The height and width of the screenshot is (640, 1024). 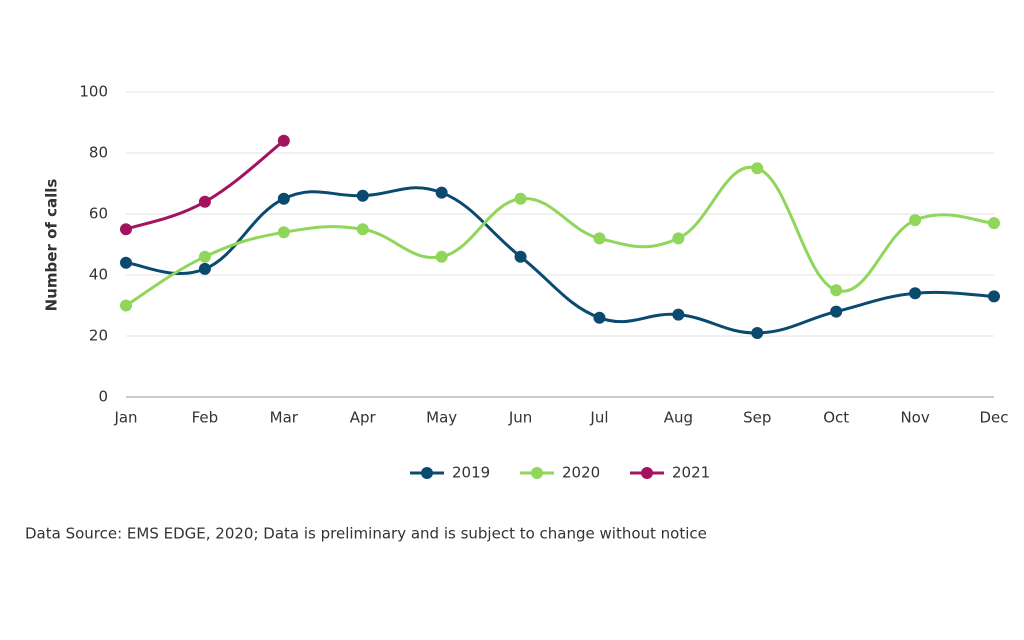 I want to click on y-tick-label: 60, so click(x=98, y=214).